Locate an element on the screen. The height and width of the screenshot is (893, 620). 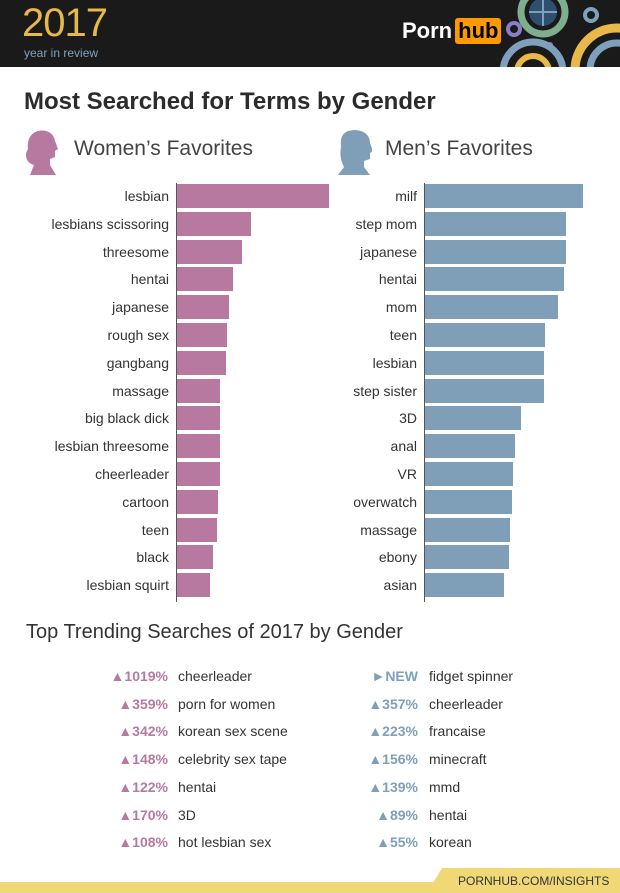
women-trend-change: ▲148% is located at coordinates (143, 759).